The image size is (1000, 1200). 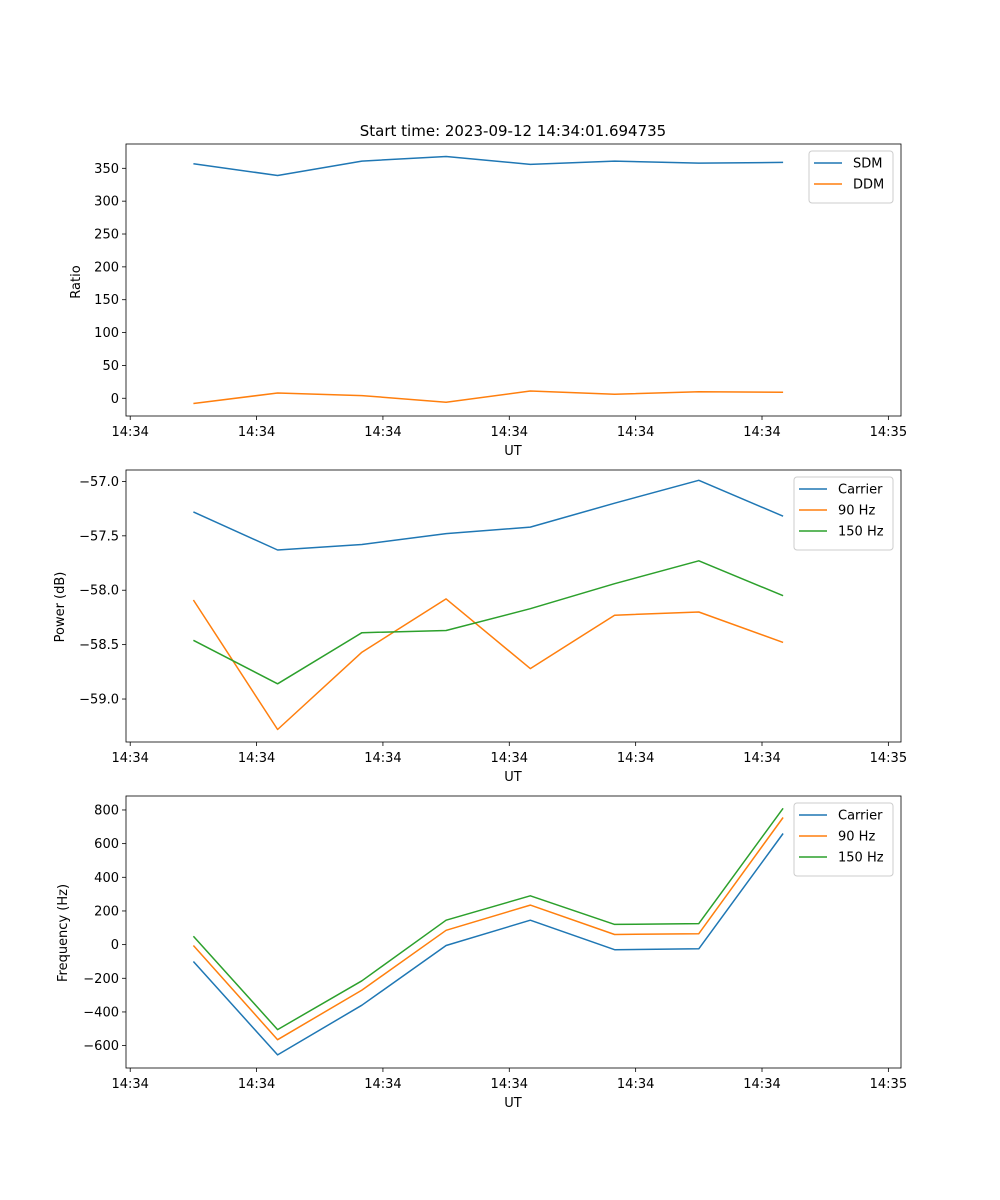 I want to click on y-axis-label: Ratio, so click(x=76, y=281).